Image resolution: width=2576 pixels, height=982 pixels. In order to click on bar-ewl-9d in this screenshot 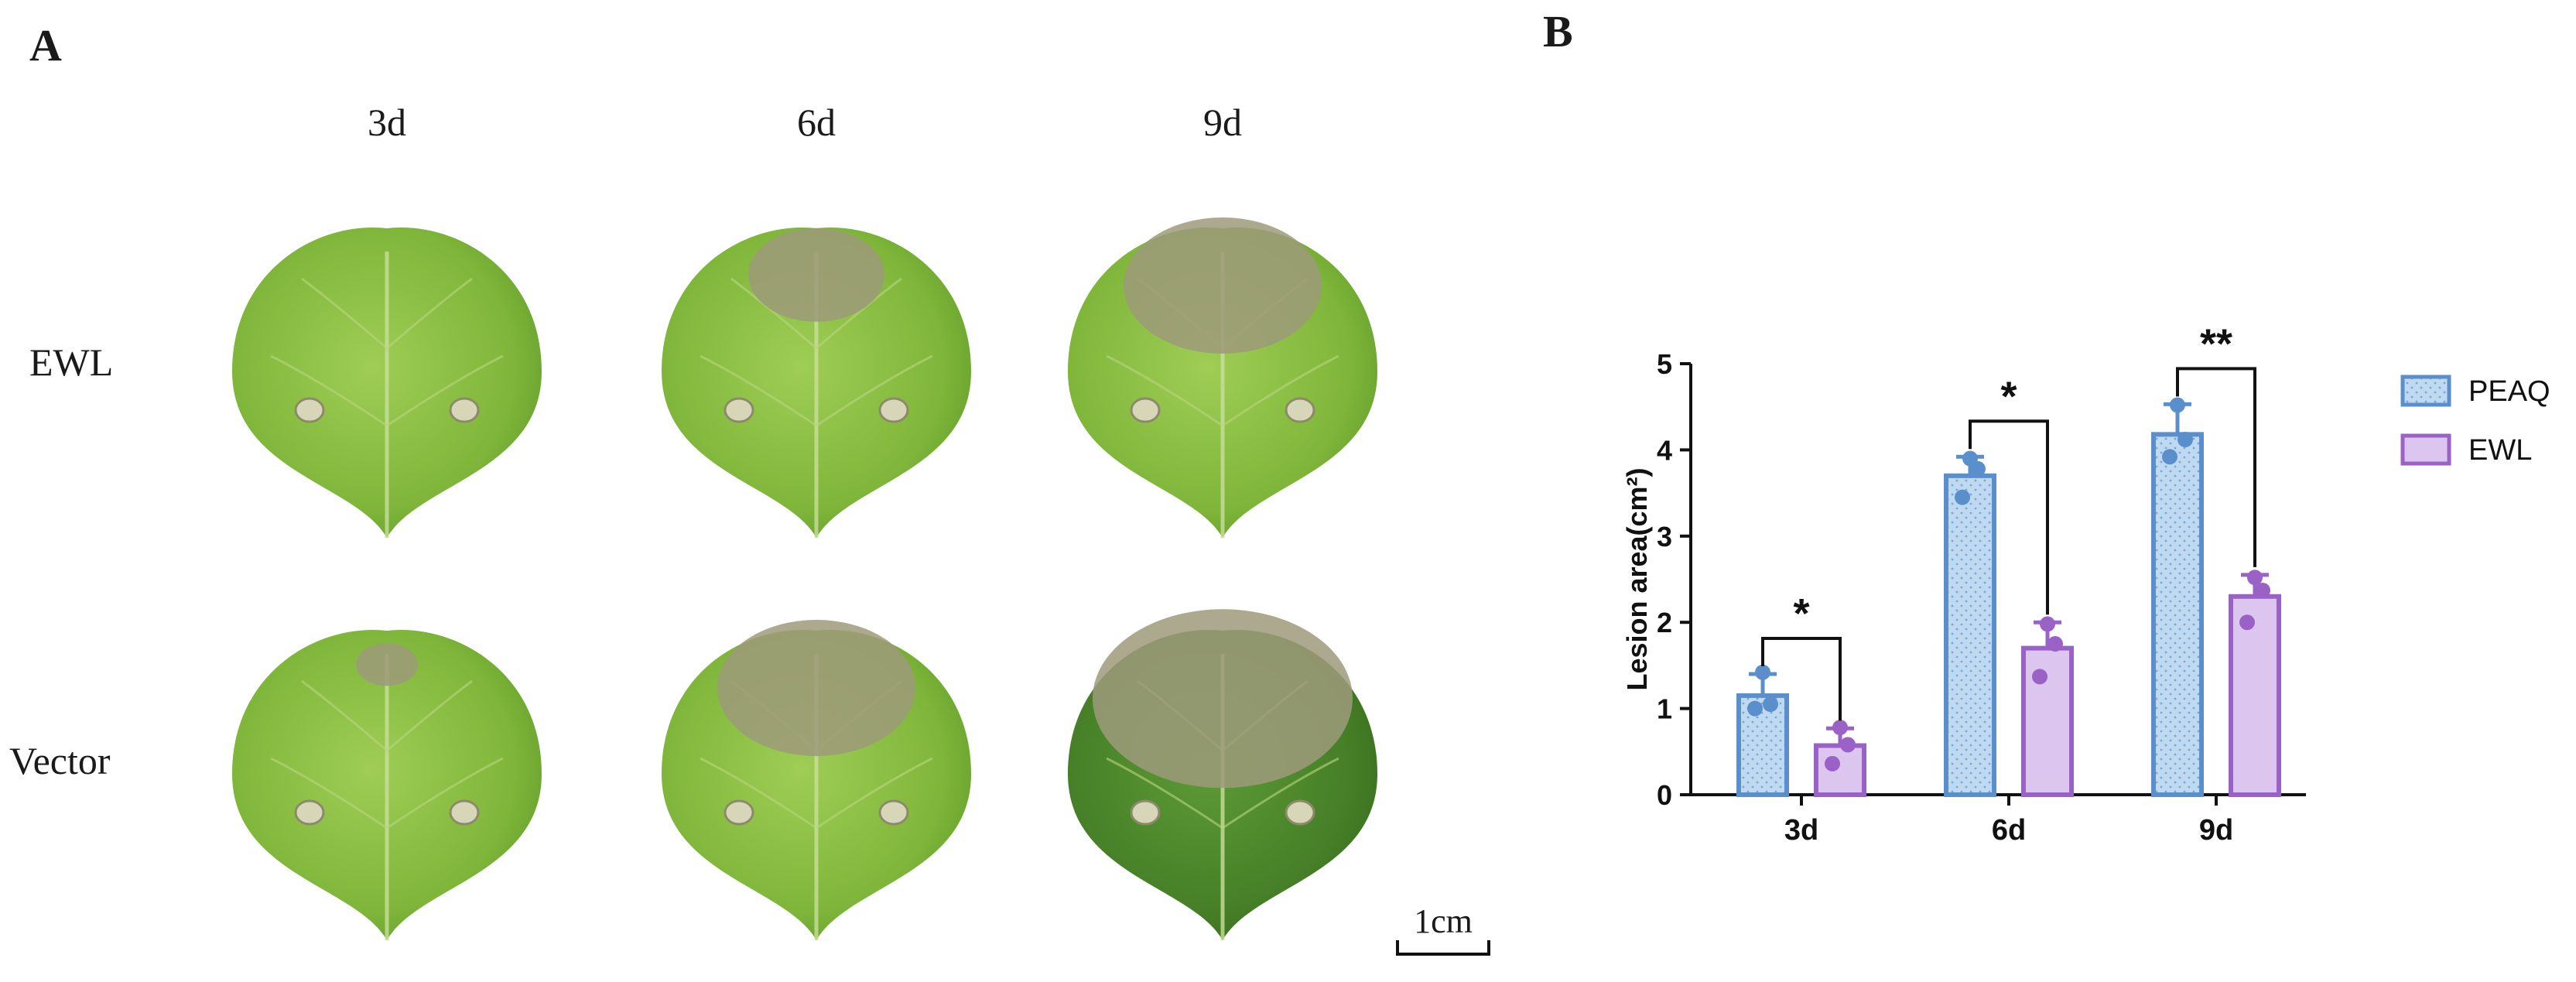, I will do `click(2255, 696)`.